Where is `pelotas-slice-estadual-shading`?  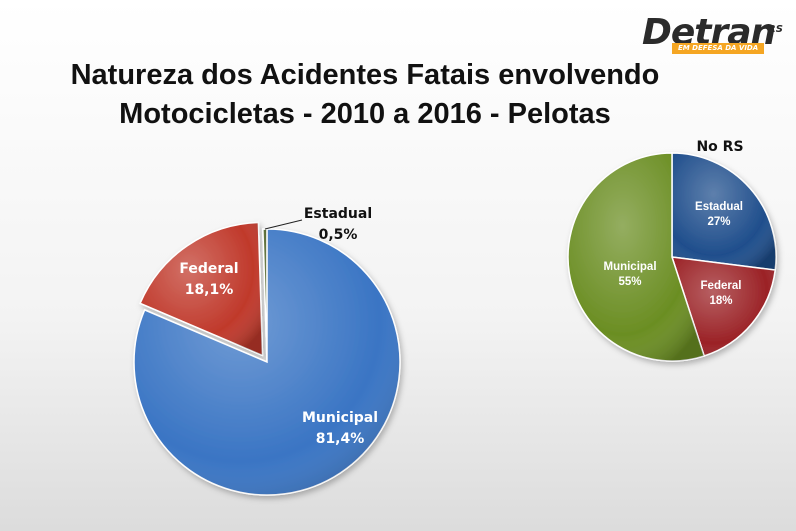 pelotas-slice-estadual-shading is located at coordinates (265, 295).